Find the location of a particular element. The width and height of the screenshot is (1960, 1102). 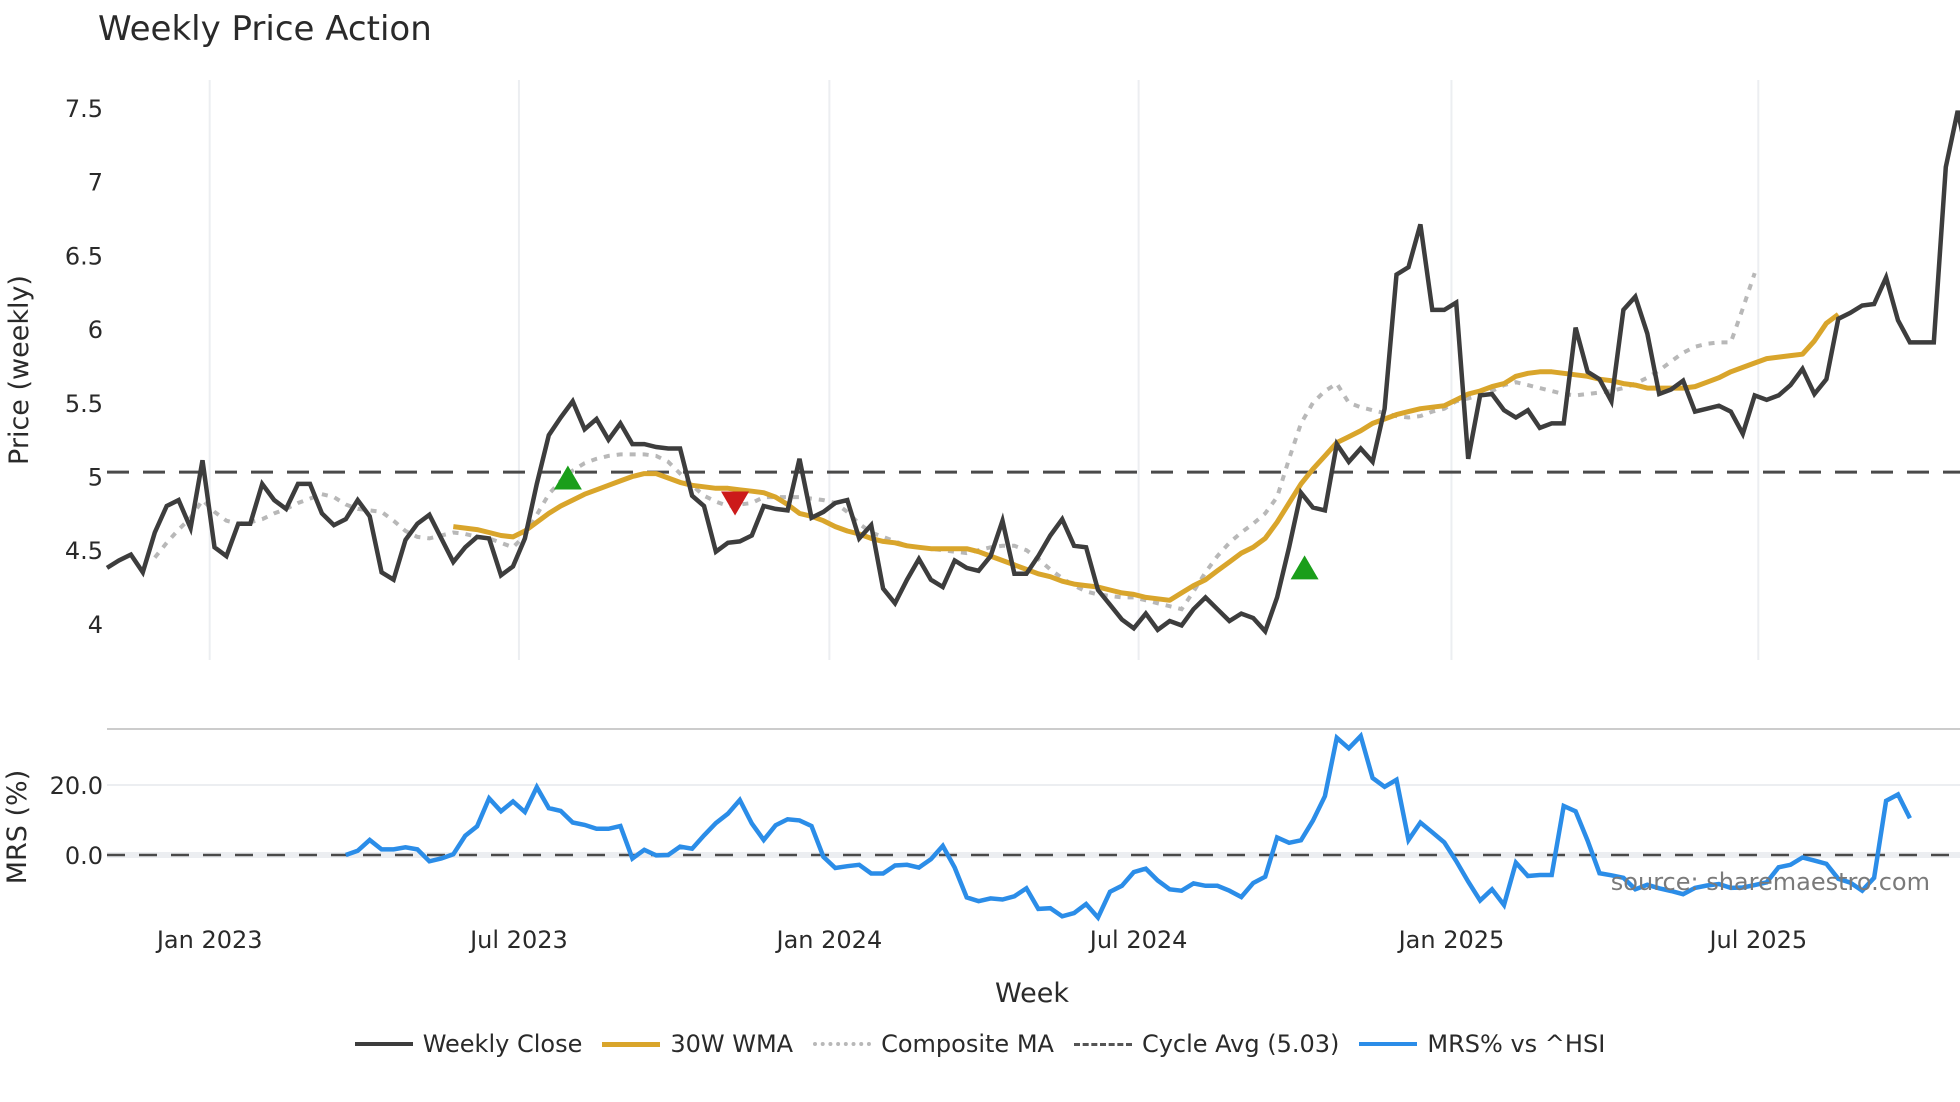

legend-item-cycle-avg: Cycle Avg (5.03) is located at coordinates (1206, 1044).